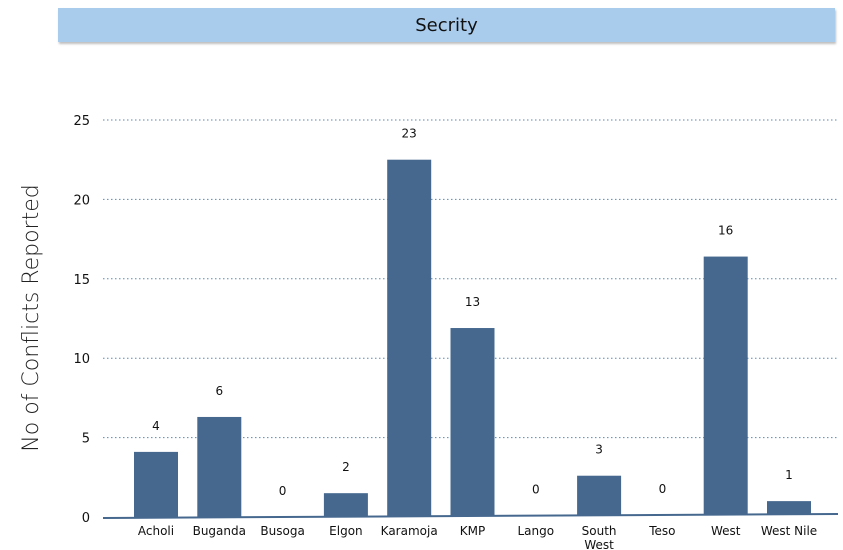  I want to click on data-label: 23, so click(409, 134).